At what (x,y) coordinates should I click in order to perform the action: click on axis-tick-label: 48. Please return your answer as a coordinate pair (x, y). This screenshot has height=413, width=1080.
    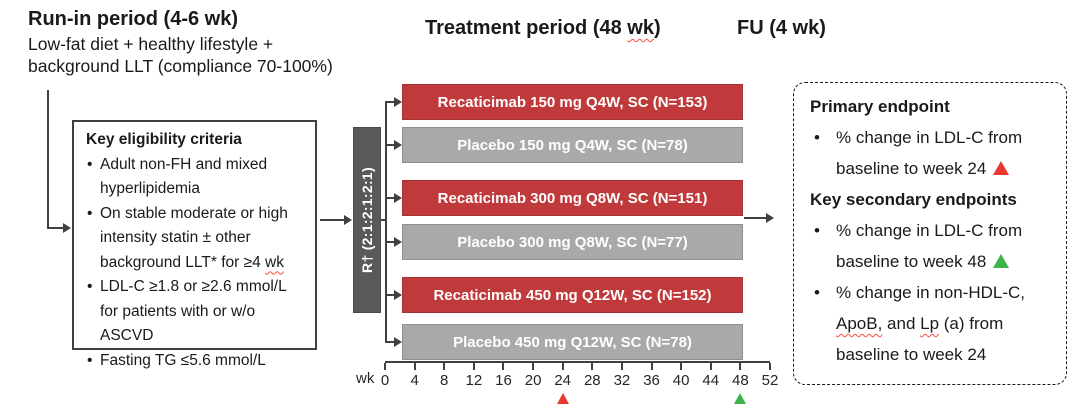
    Looking at the image, I should click on (740, 380).